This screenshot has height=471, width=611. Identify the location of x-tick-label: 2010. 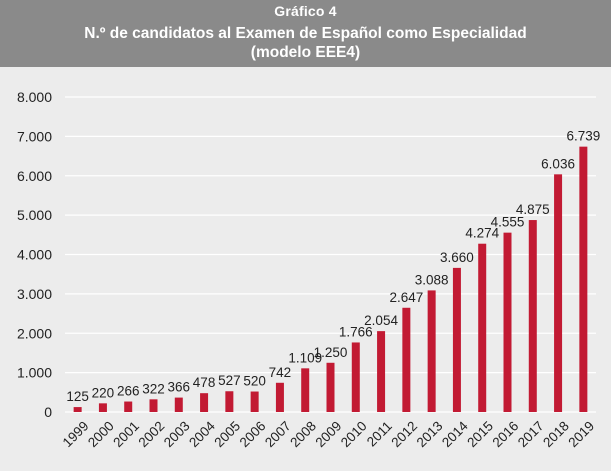
(354, 434).